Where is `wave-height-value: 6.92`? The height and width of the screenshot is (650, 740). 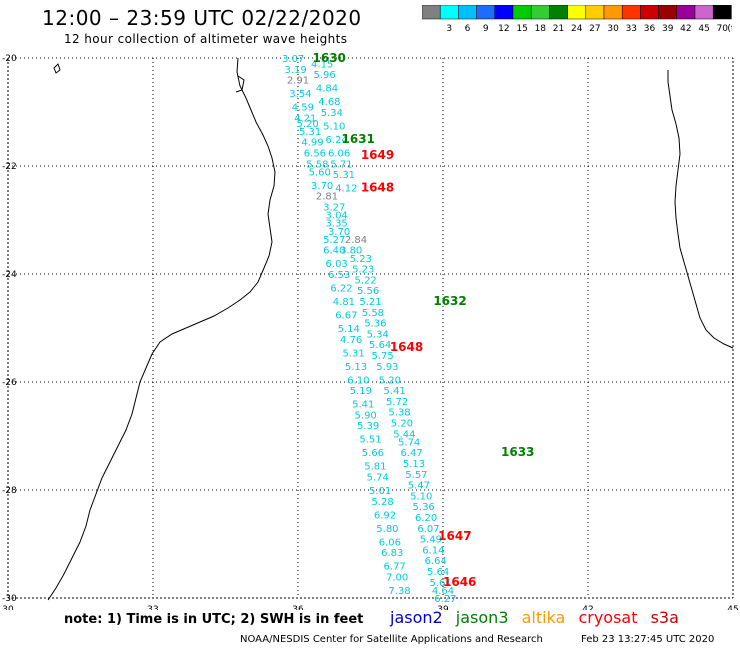 wave-height-value: 6.92 is located at coordinates (385, 515).